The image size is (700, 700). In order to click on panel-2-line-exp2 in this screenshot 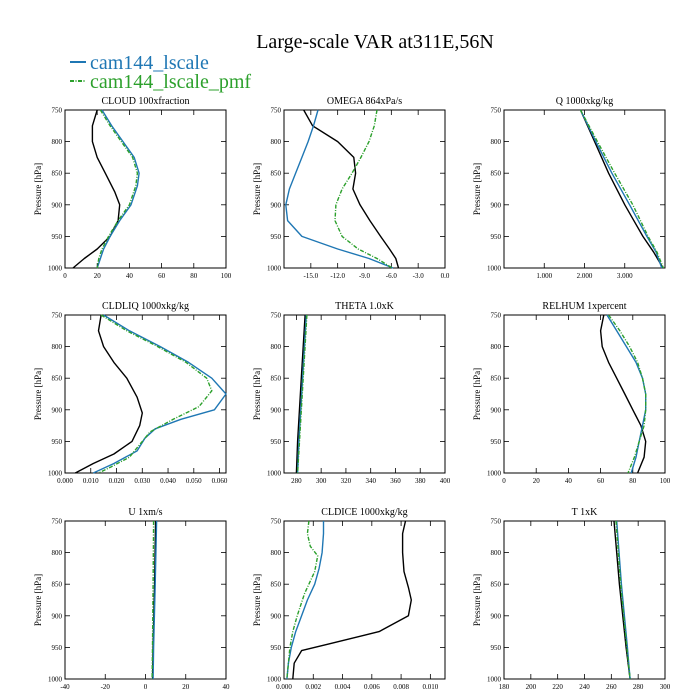, I will do `click(363, 189)`.